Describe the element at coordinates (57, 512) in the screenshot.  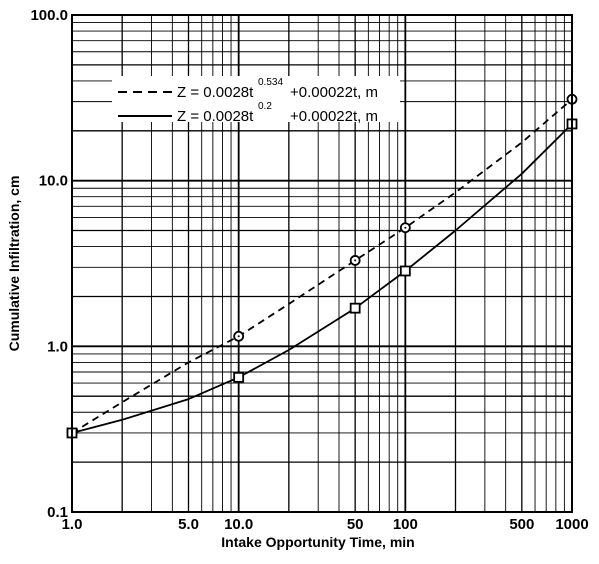
I see `y-tick-label: 0.1` at that location.